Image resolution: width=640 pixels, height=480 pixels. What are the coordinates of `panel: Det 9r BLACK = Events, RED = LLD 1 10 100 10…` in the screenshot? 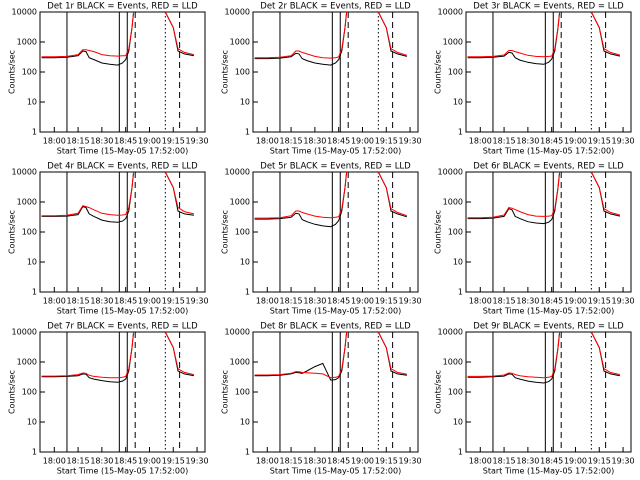 It's located at (534, 399).